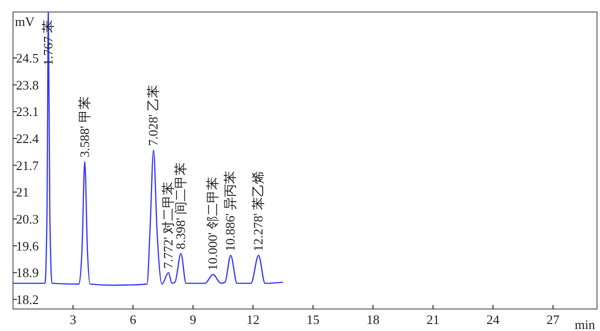 The height and width of the screenshot is (331, 600). Describe the element at coordinates (27, 299) in the screenshot. I see `y-tick-label: 18.2` at that location.